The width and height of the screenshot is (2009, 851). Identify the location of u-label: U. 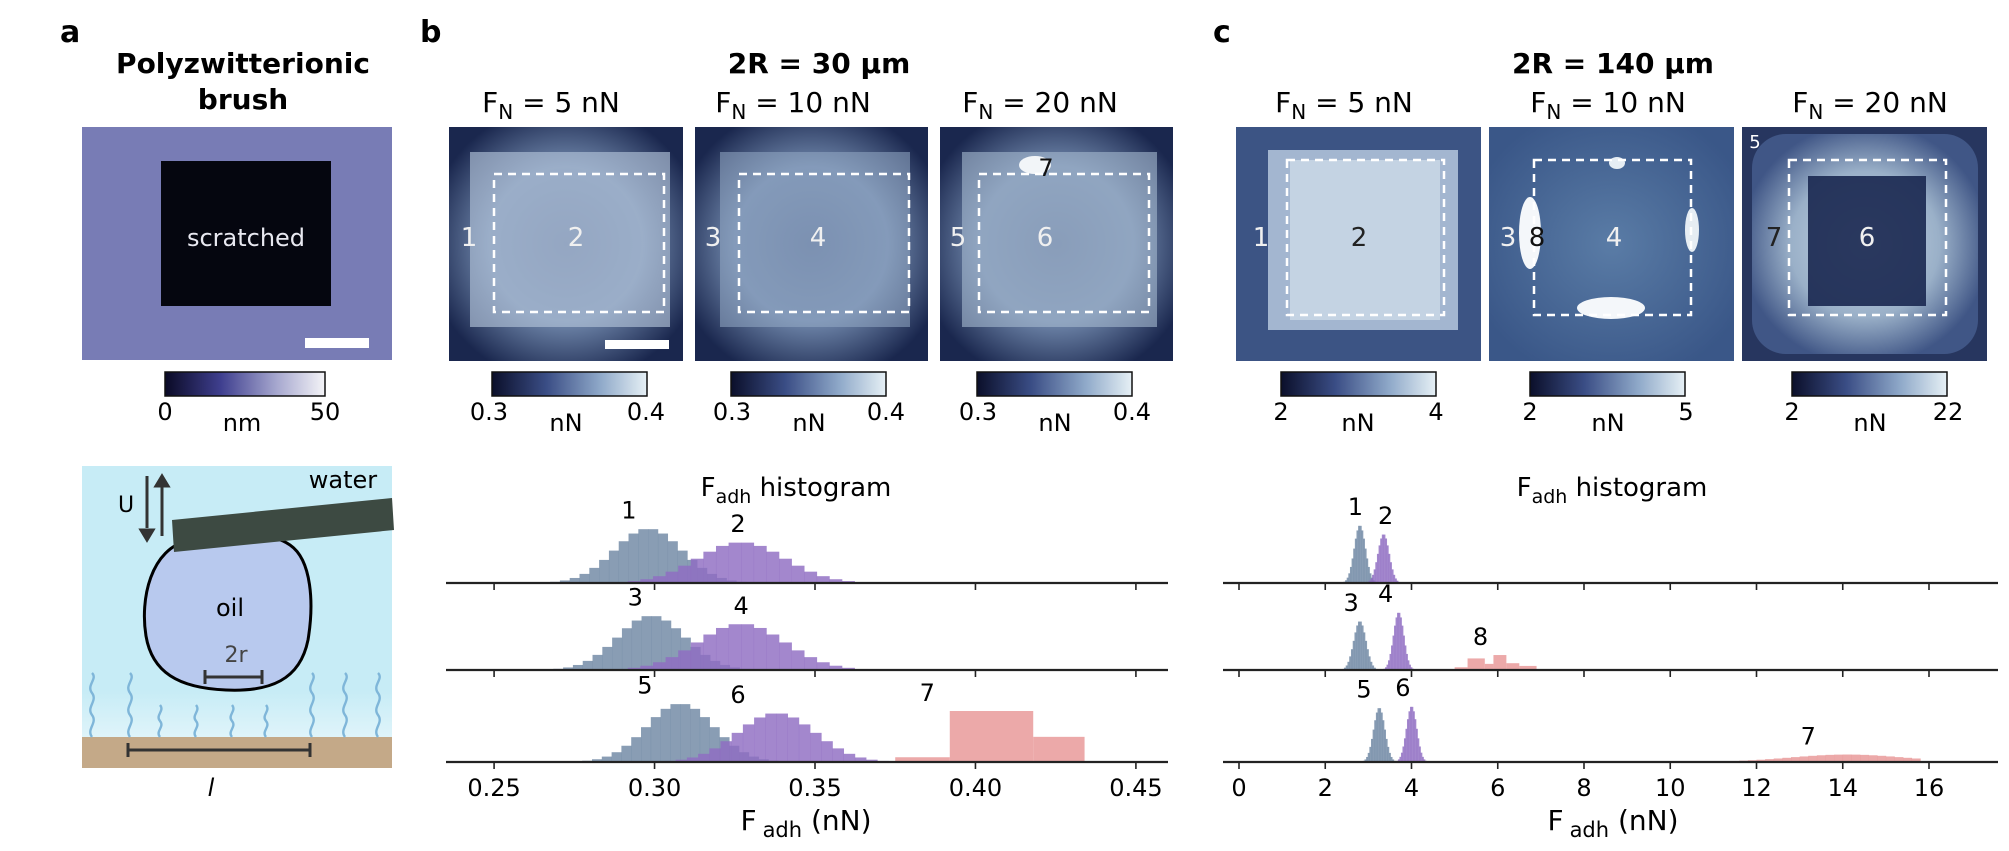
(126, 505).